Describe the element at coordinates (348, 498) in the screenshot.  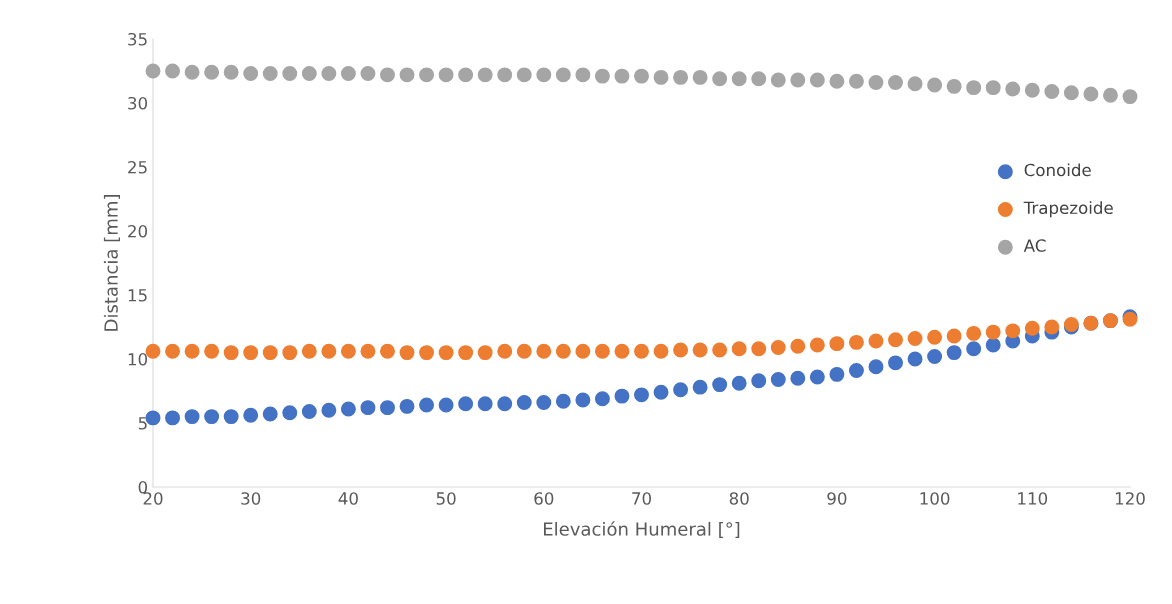
I see `x-tick-label: 40` at that location.